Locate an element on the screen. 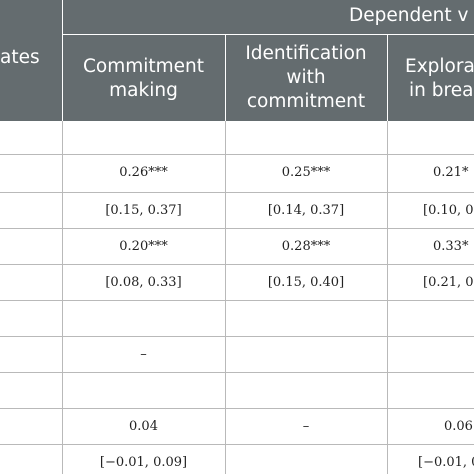  table-cell: 0.04 is located at coordinates (143, 426).